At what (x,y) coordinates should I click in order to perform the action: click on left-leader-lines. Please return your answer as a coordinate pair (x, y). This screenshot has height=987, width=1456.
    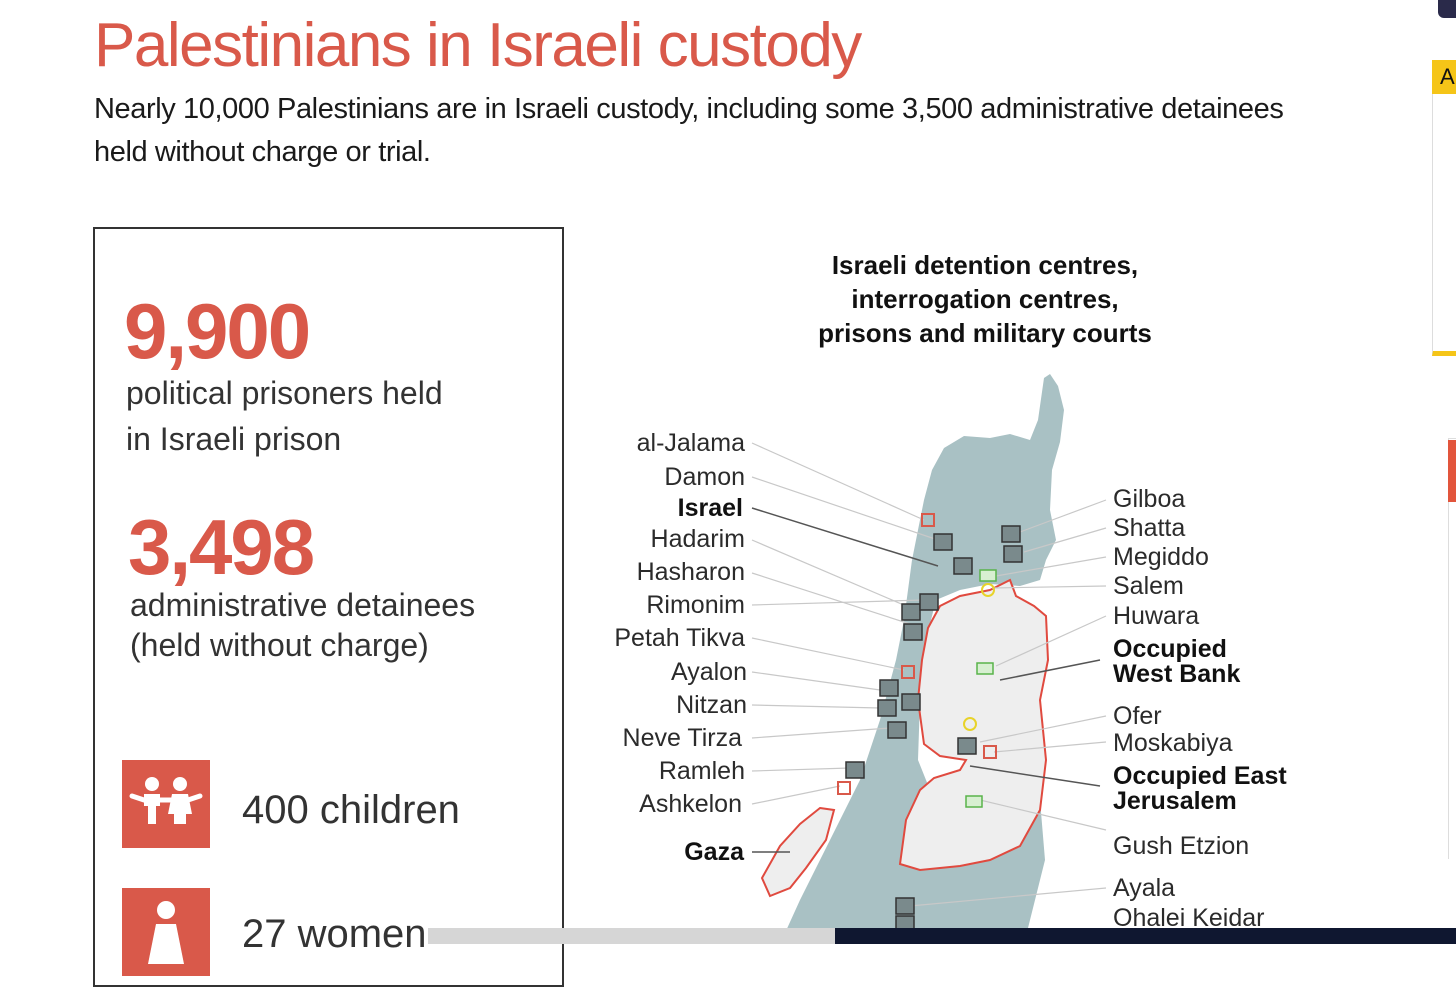
    Looking at the image, I should click on (845, 623).